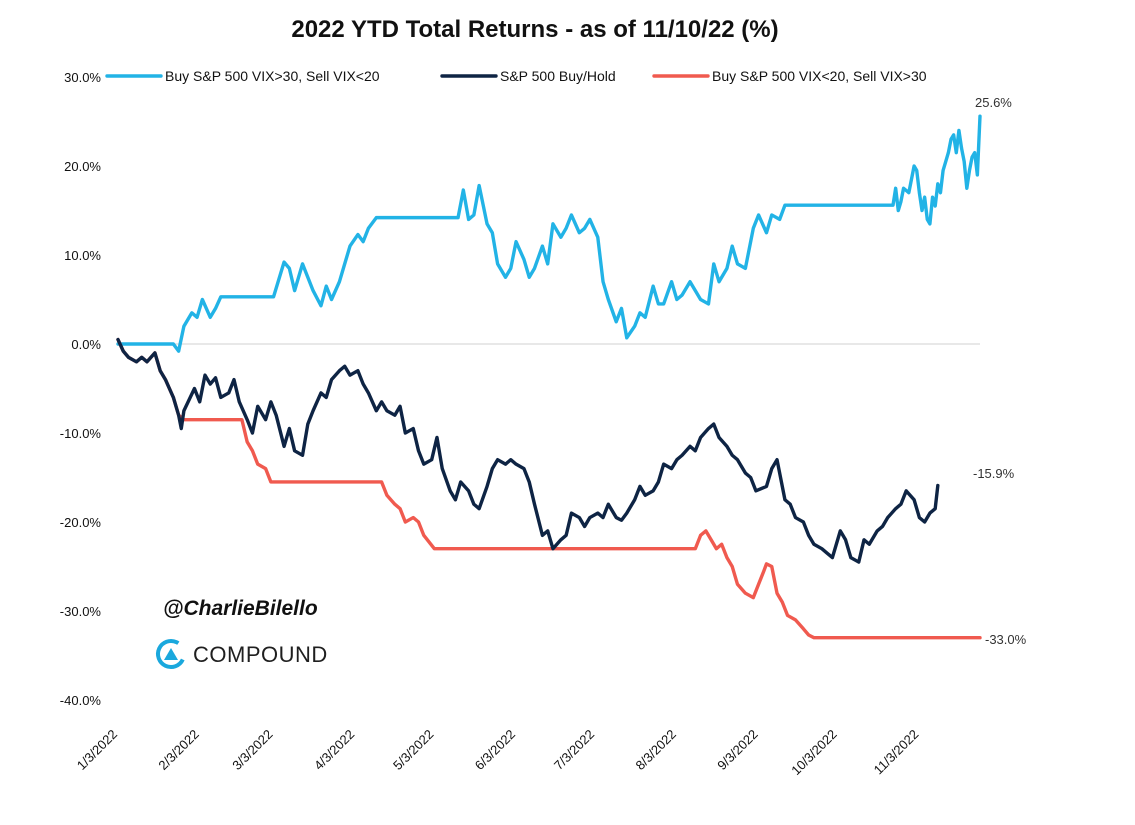  I want to click on y-tick-label: -20.0%, so click(81, 522).